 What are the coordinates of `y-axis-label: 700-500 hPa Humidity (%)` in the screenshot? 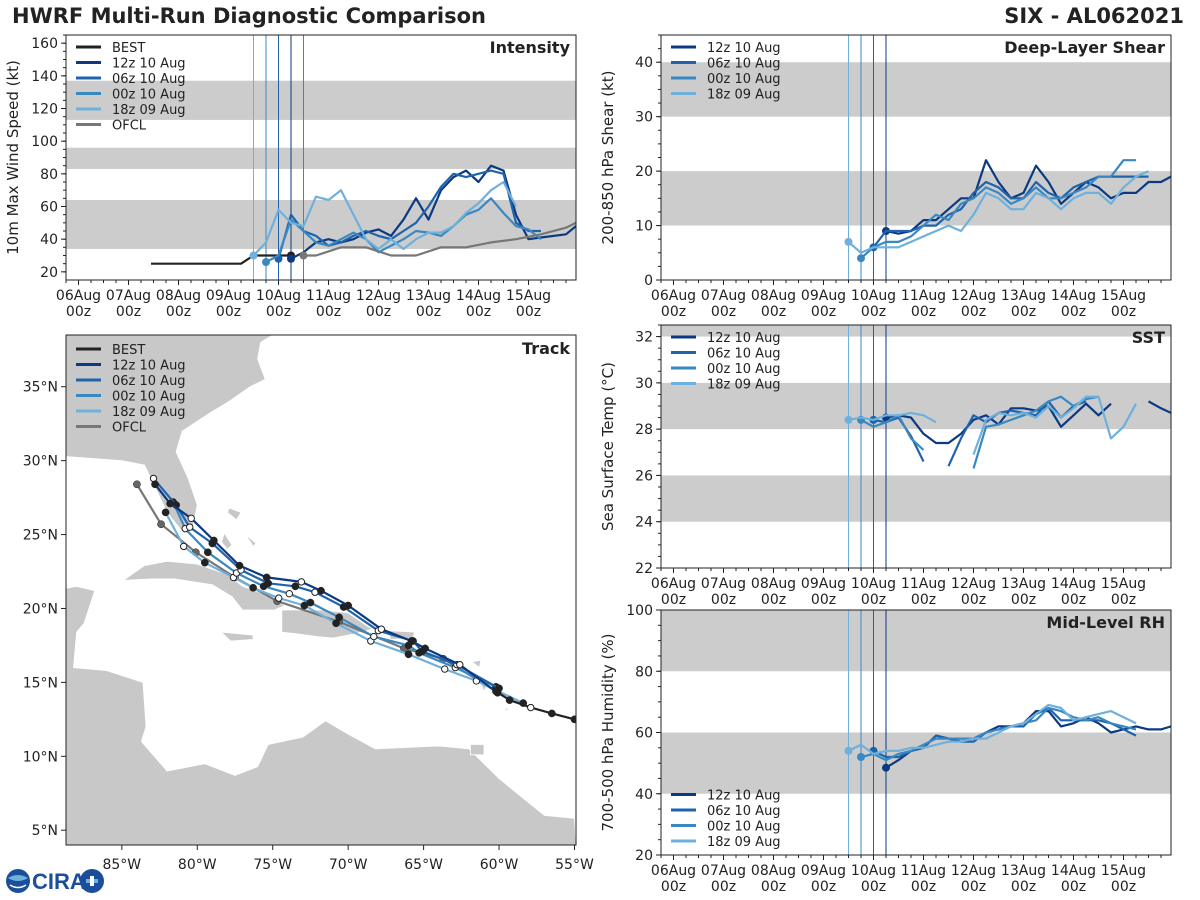 It's located at (608, 732).